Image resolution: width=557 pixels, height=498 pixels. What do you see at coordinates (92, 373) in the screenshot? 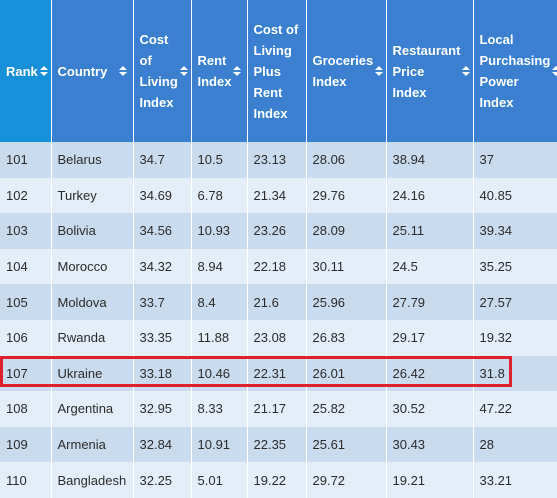
I see `country-cell: Ukraine` at bounding box center [92, 373].